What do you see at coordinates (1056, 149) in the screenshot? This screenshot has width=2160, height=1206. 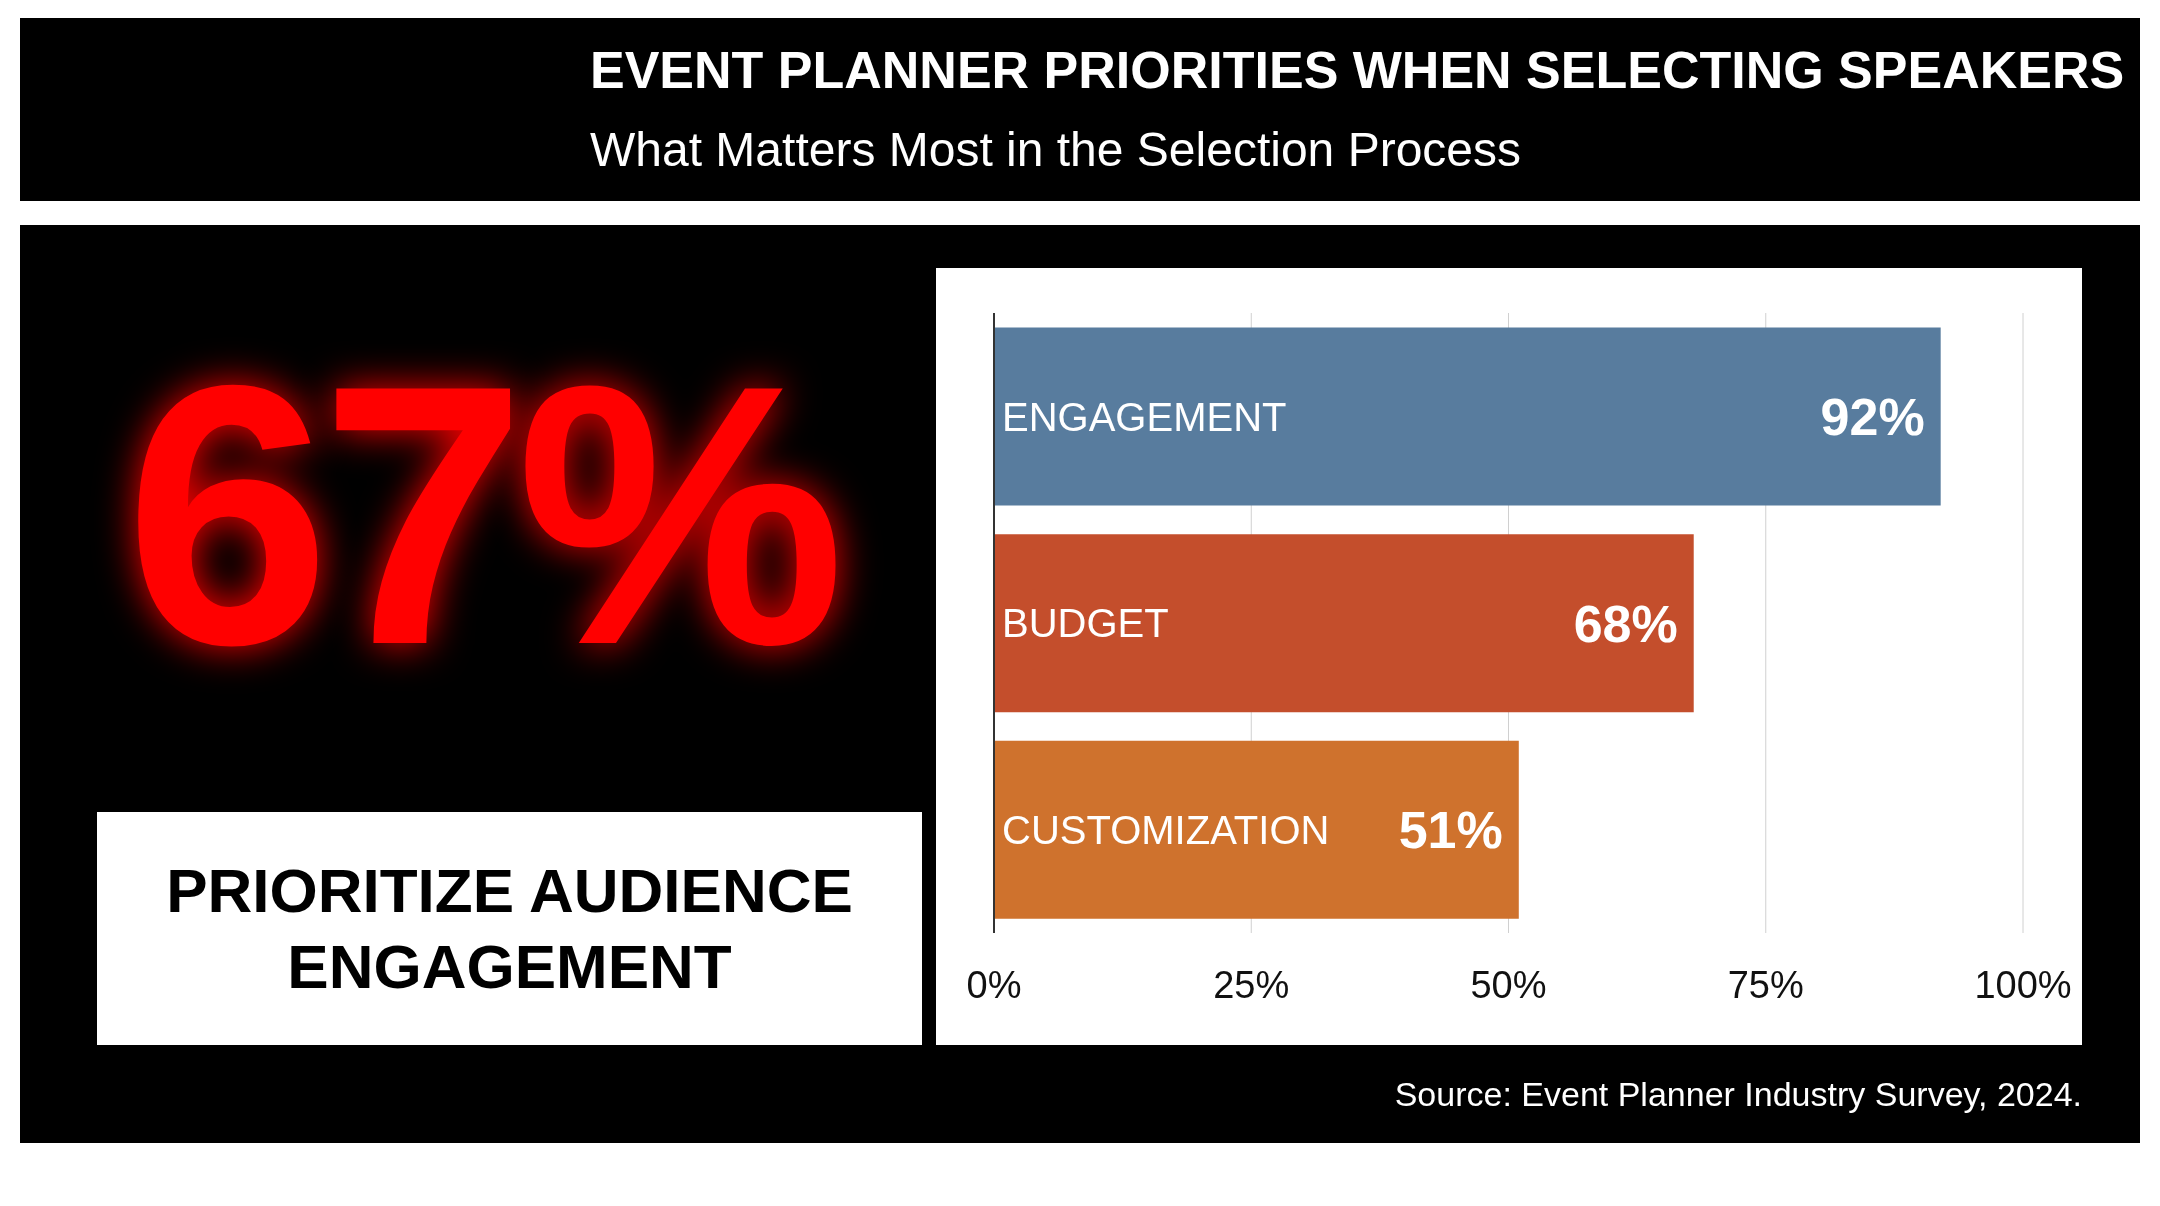 I see `chart-subtitle: What Matters Most in the Selection Process` at bounding box center [1056, 149].